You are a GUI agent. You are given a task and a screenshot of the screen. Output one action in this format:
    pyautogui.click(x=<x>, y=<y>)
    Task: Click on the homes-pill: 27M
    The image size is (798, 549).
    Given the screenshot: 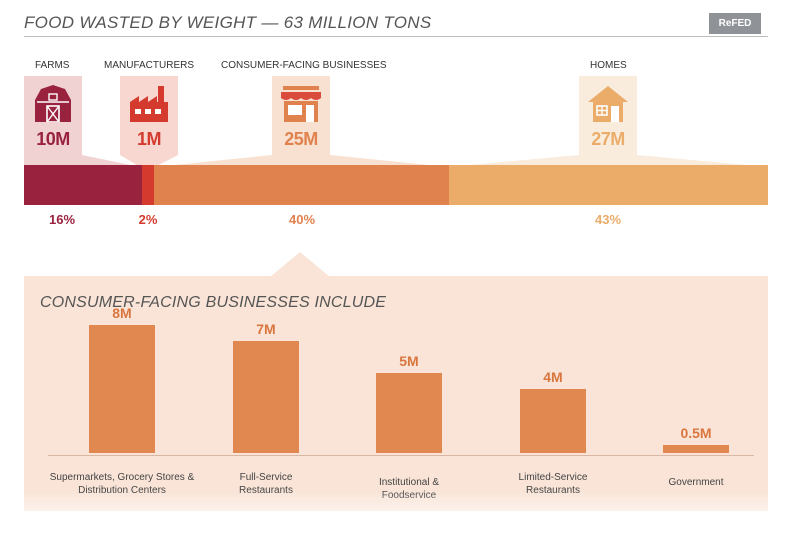 What is the action you would take?
    pyautogui.click(x=608, y=115)
    